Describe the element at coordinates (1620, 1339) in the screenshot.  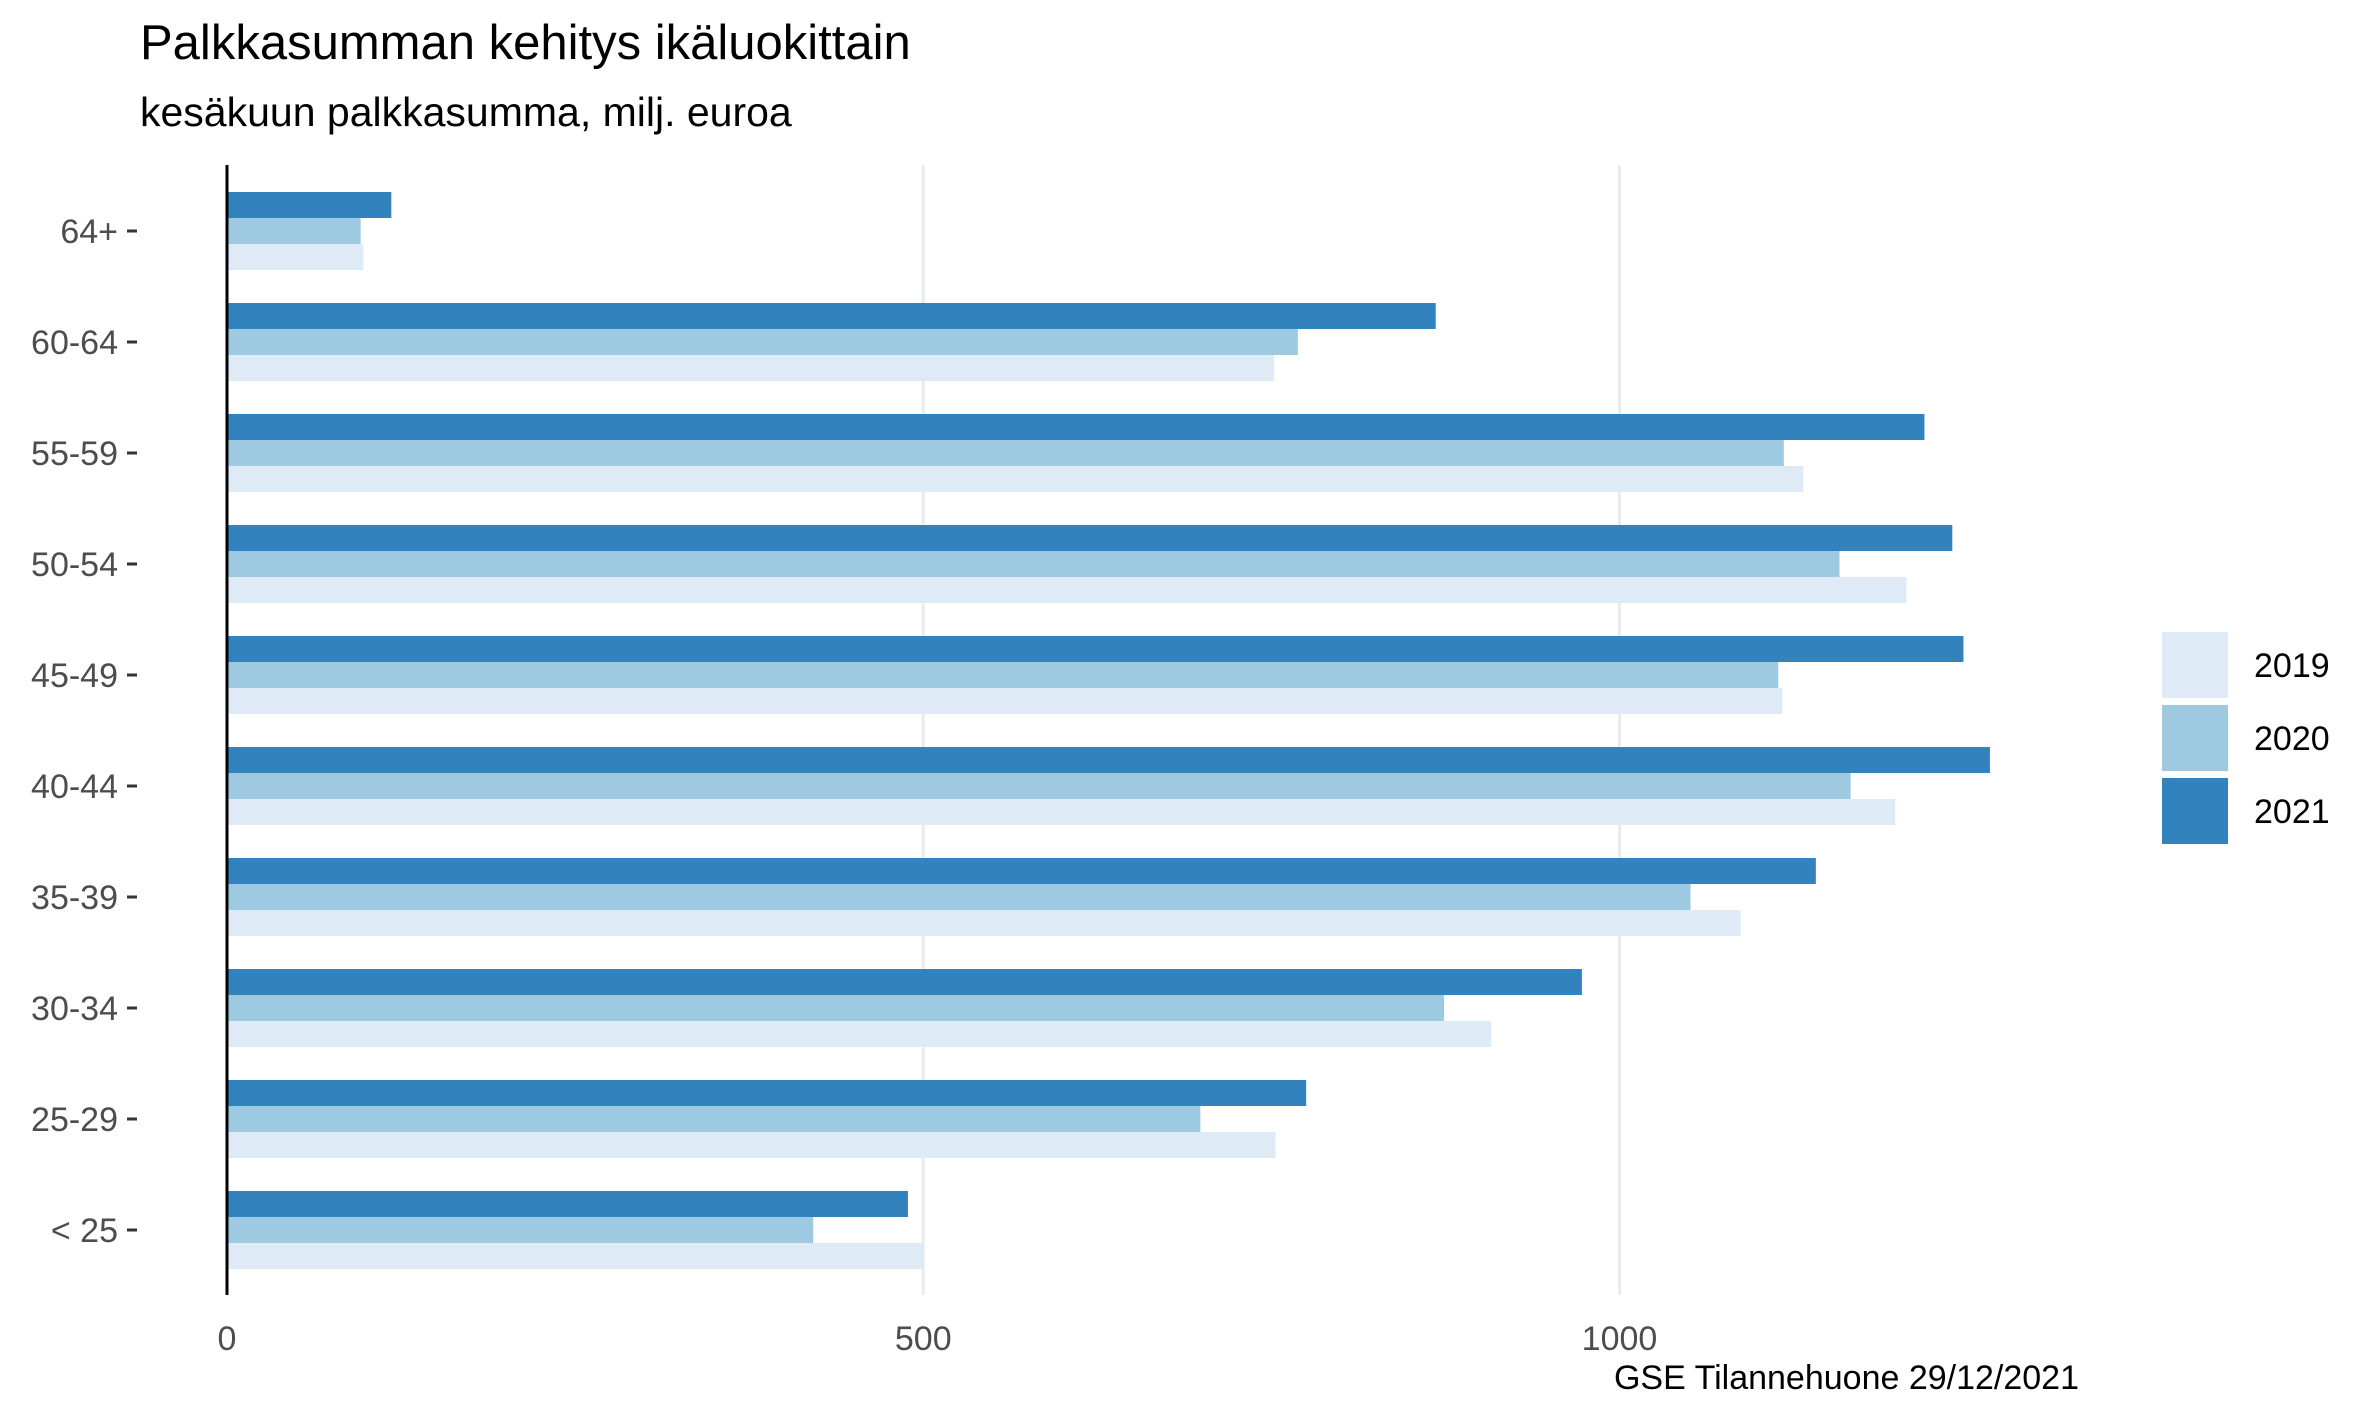
I see `x-tick-label: 1000` at that location.